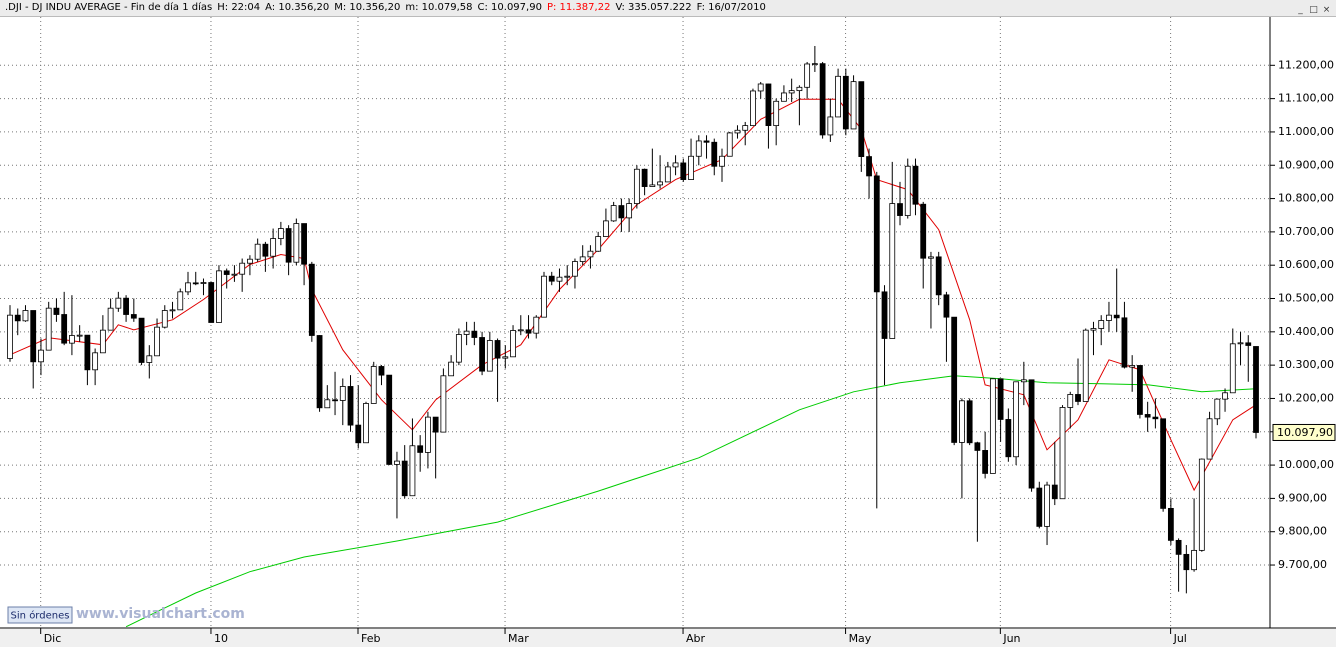  I want to click on header-field: m: 10.079,58, so click(439, 7).